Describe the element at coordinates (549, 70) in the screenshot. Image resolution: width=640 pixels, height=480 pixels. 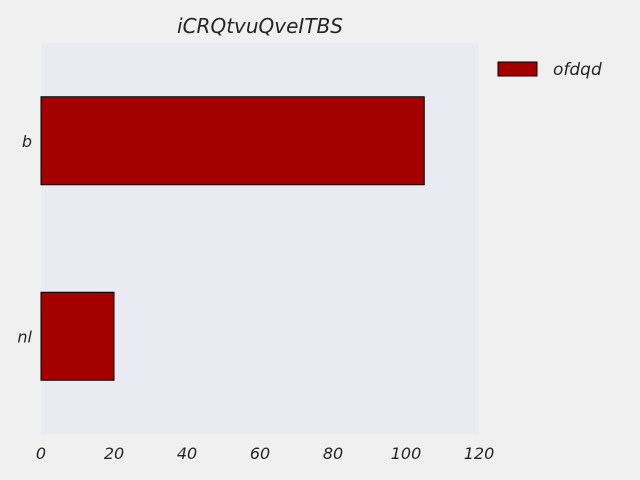
I see `legend: ofdqd` at that location.